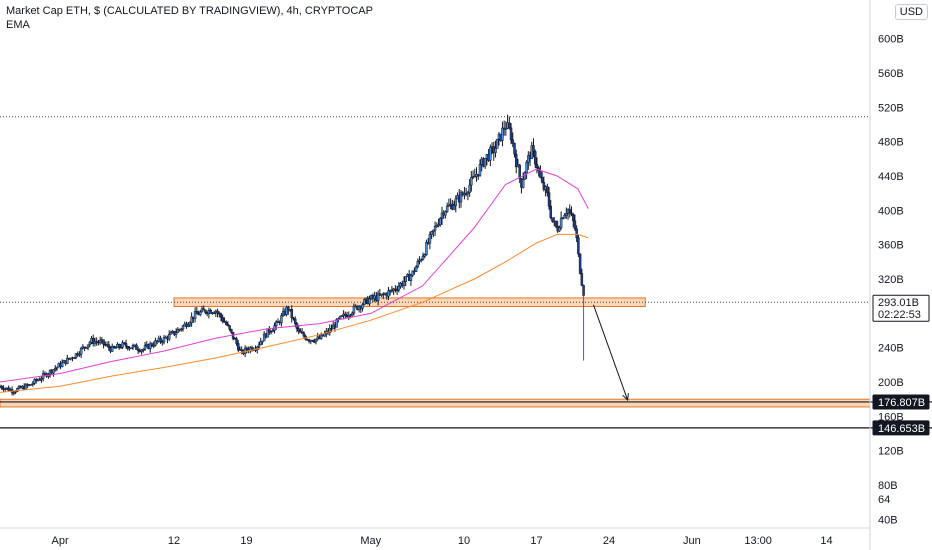 The width and height of the screenshot is (932, 550). I want to click on y-tick-label: 240B, so click(891, 349).